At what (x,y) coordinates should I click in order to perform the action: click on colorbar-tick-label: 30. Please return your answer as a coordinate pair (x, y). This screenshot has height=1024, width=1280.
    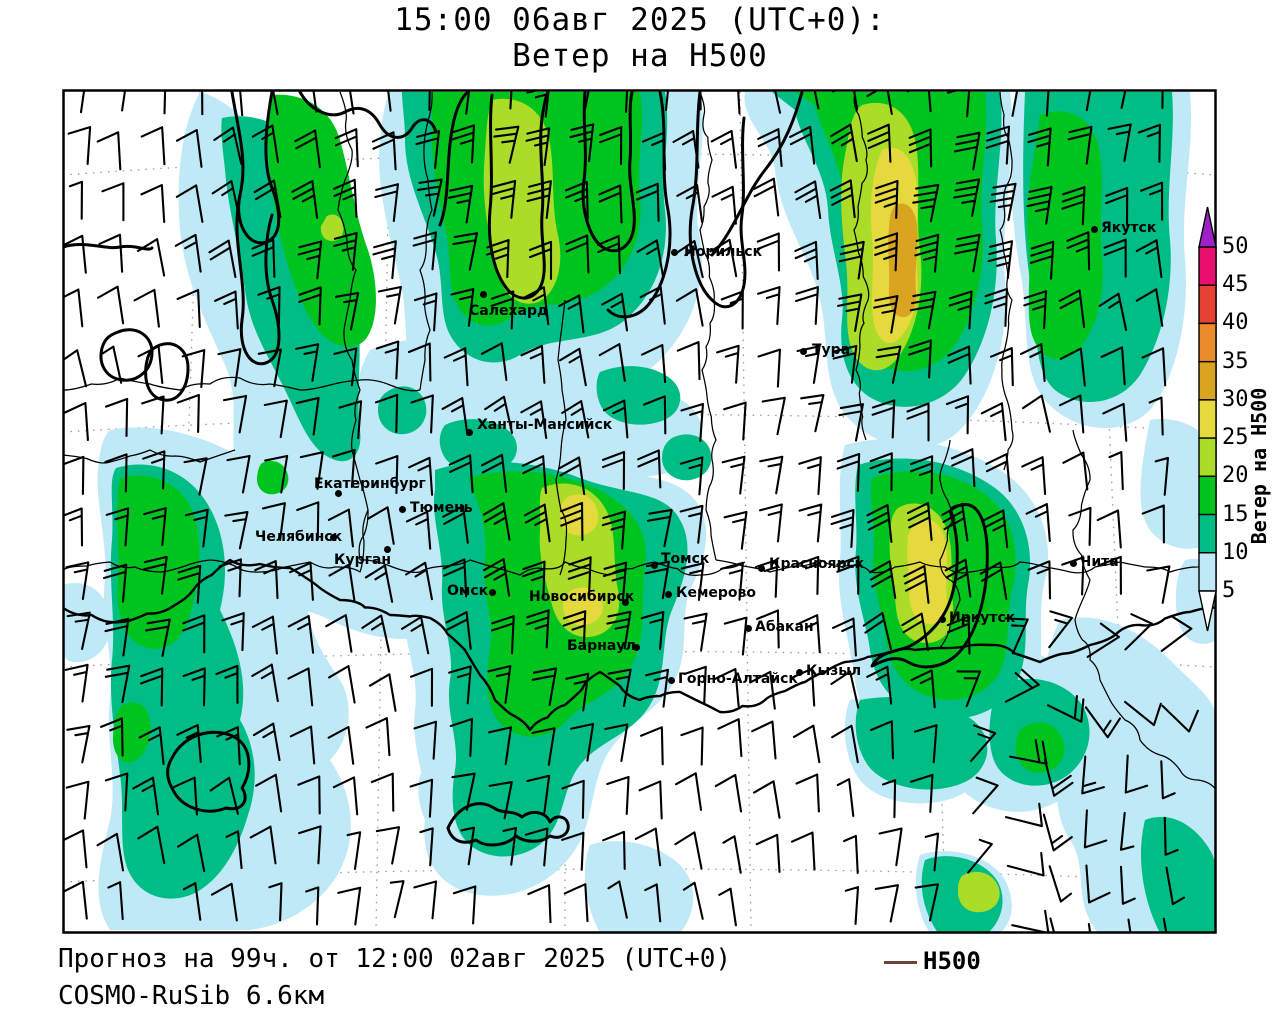
    Looking at the image, I should click on (1235, 399).